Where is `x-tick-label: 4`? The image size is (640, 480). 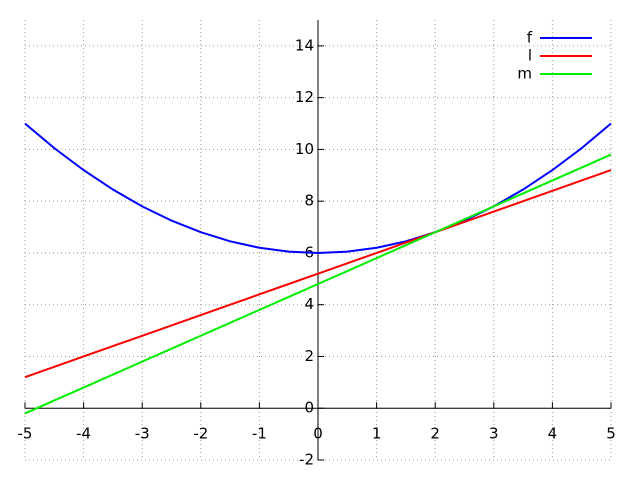 x-tick-label: 4 is located at coordinates (553, 434).